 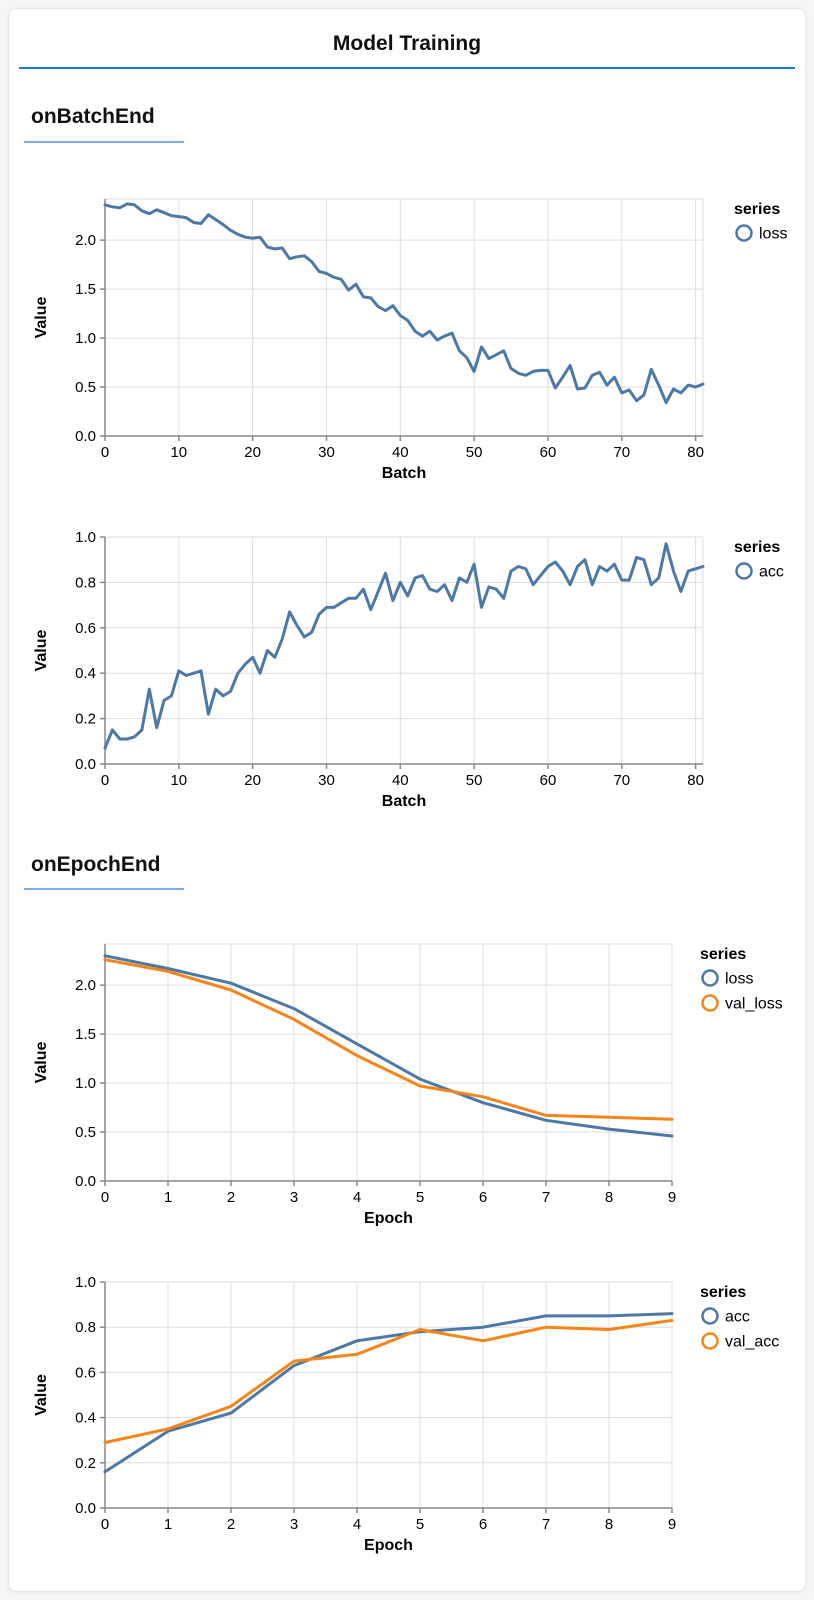 What do you see at coordinates (104, 889) in the screenshot?
I see `section-underline-onepochend` at bounding box center [104, 889].